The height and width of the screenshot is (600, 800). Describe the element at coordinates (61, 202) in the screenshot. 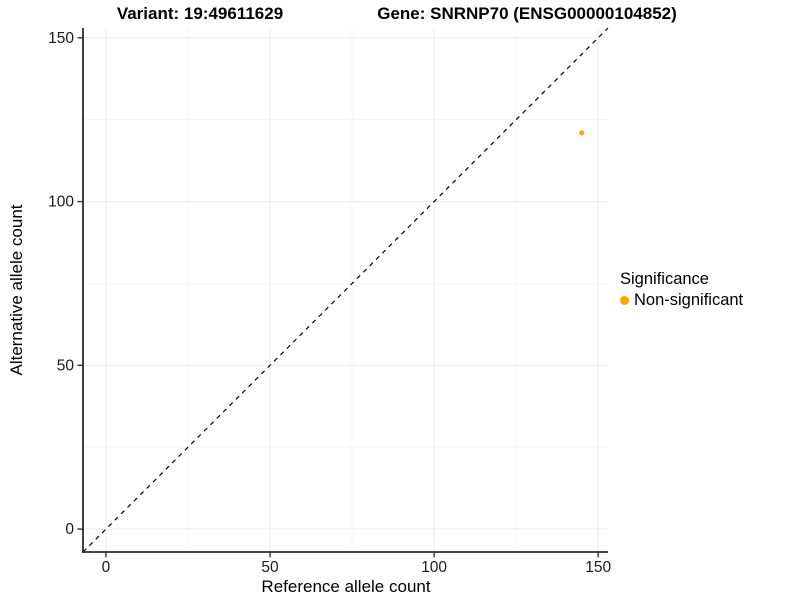

I see `y-tick-label: 100` at that location.